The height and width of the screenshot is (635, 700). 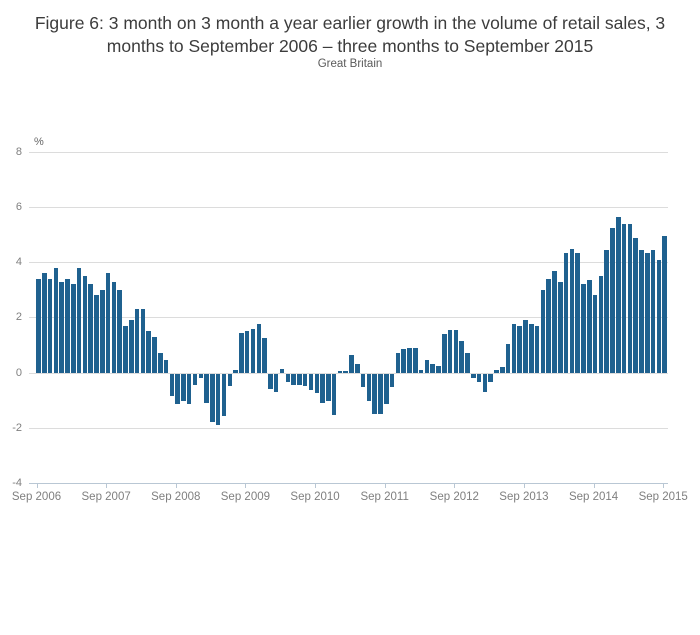 What do you see at coordinates (524, 497) in the screenshot?
I see `x-axis-tick-label: Sep 2013` at bounding box center [524, 497].